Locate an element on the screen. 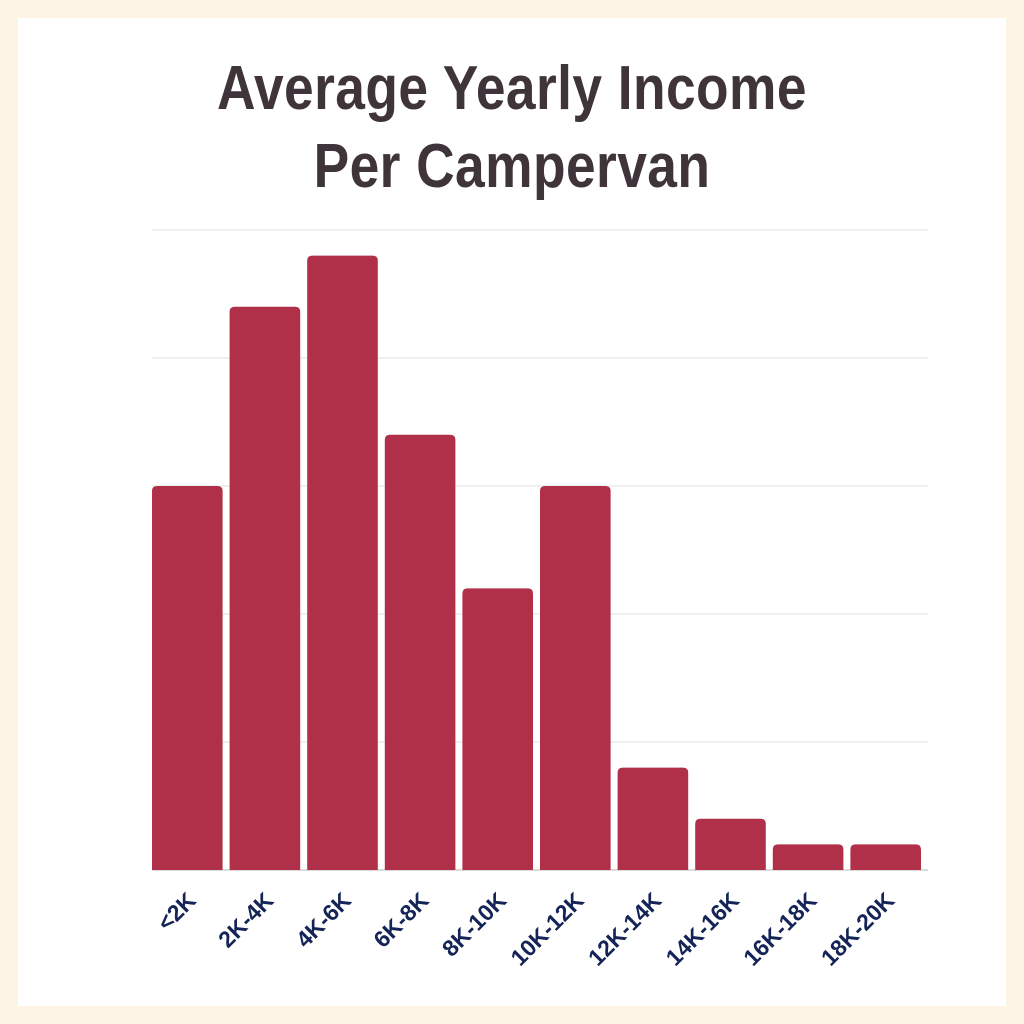 This screenshot has width=1024, height=1024. bar-4k-6k is located at coordinates (342, 563).